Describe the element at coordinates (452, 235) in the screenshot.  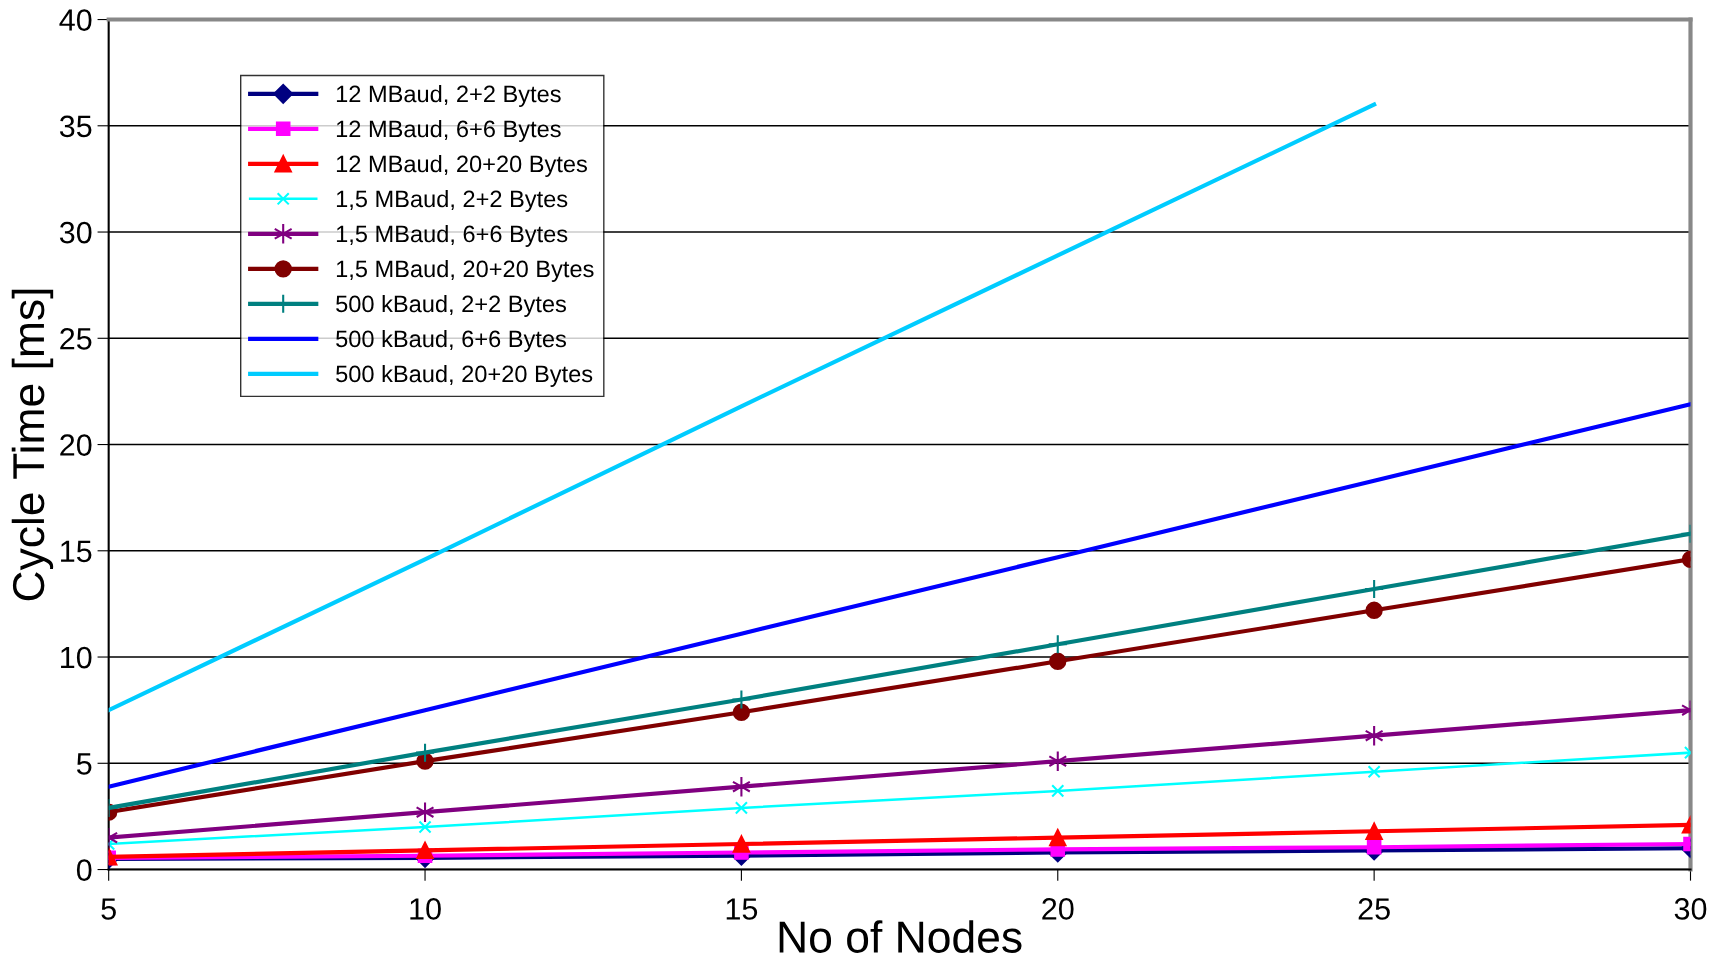
I see `legend-label: 1,5 MBaud, 6+6 Bytes` at that location.